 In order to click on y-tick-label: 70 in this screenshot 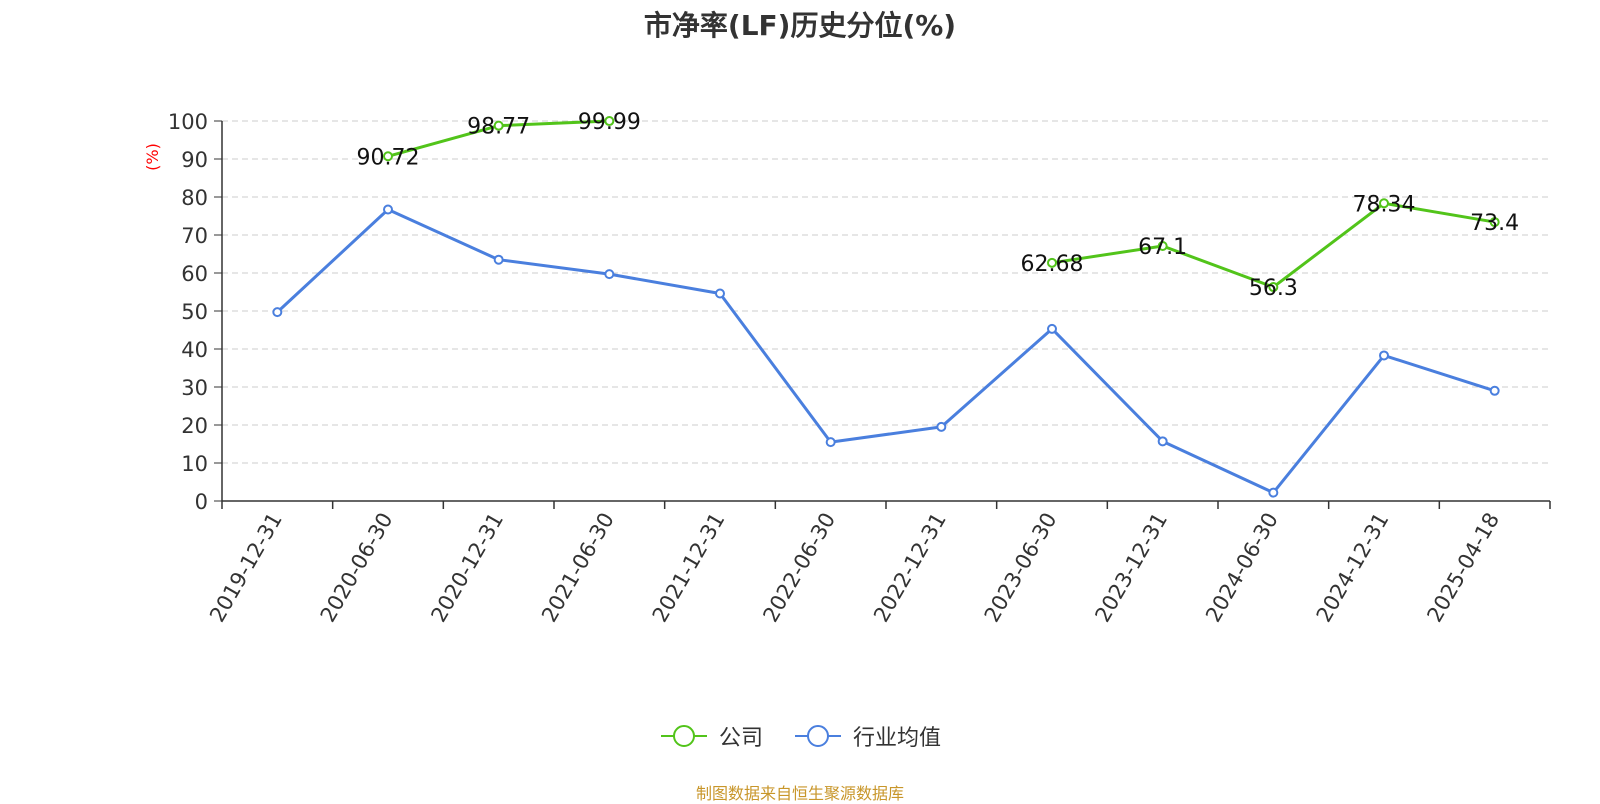, I will do `click(194, 236)`.